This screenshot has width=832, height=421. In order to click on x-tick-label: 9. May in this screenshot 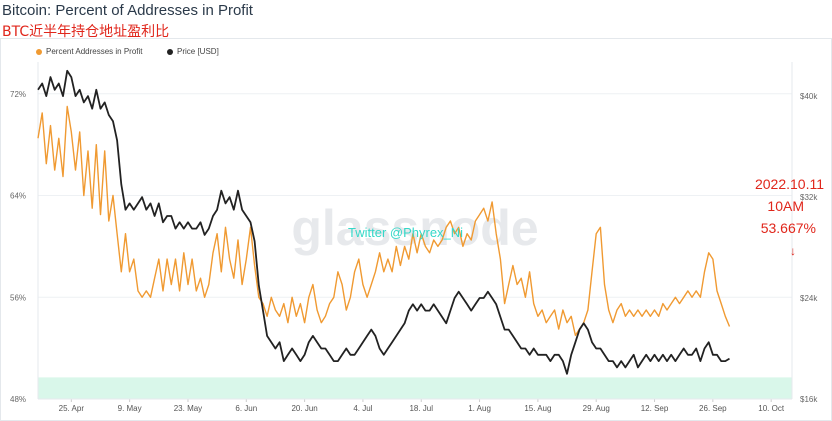, I will do `click(130, 408)`.